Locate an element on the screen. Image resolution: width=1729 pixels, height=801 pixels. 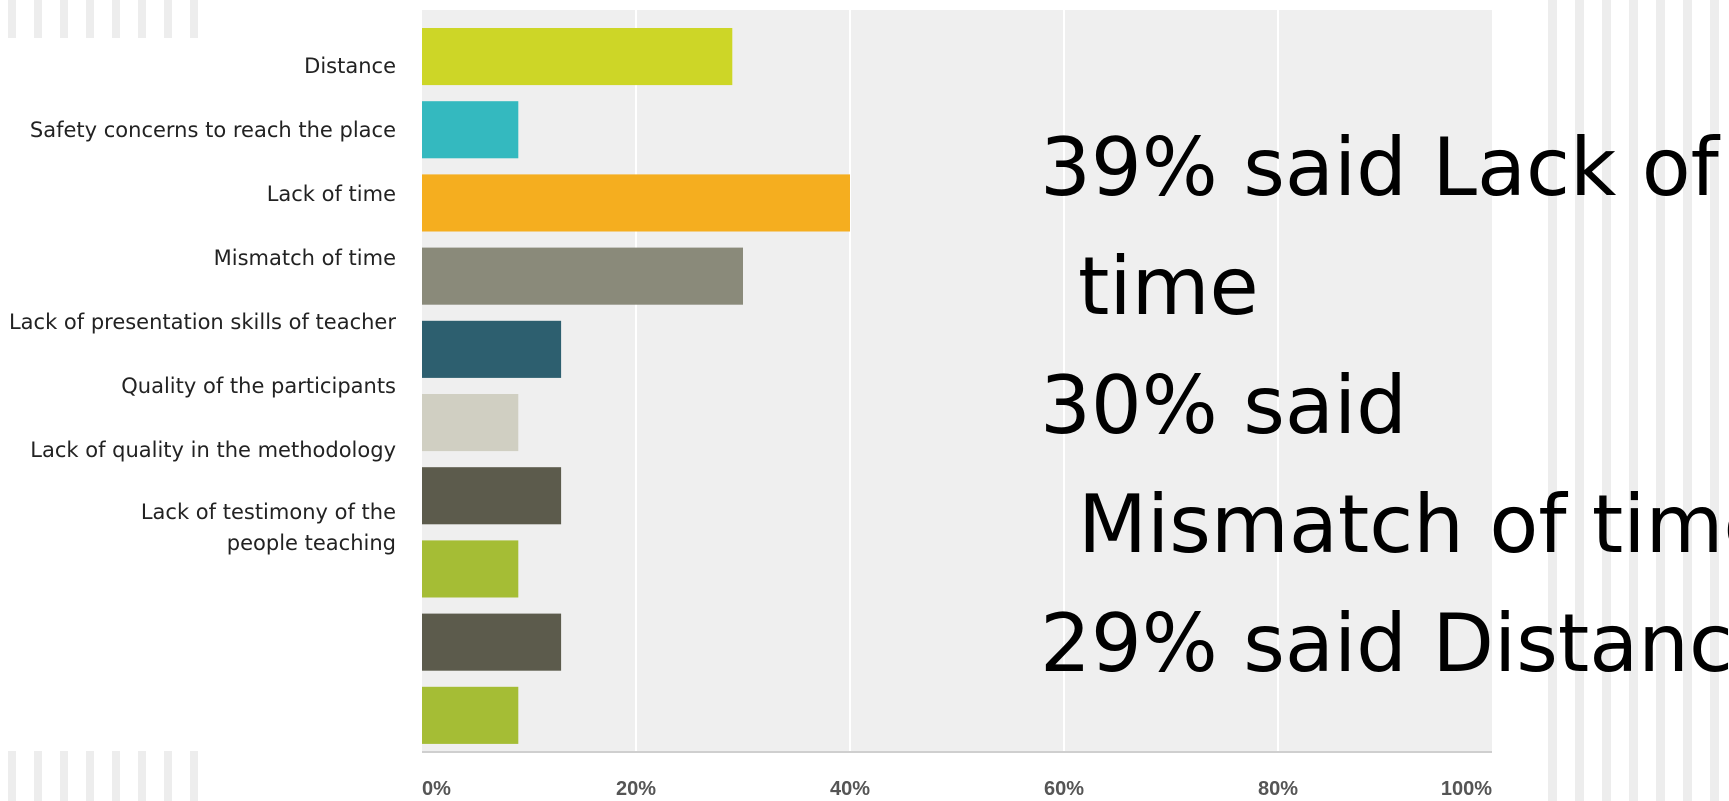
callout-line-3: 30% said is located at coordinates (1223, 405).